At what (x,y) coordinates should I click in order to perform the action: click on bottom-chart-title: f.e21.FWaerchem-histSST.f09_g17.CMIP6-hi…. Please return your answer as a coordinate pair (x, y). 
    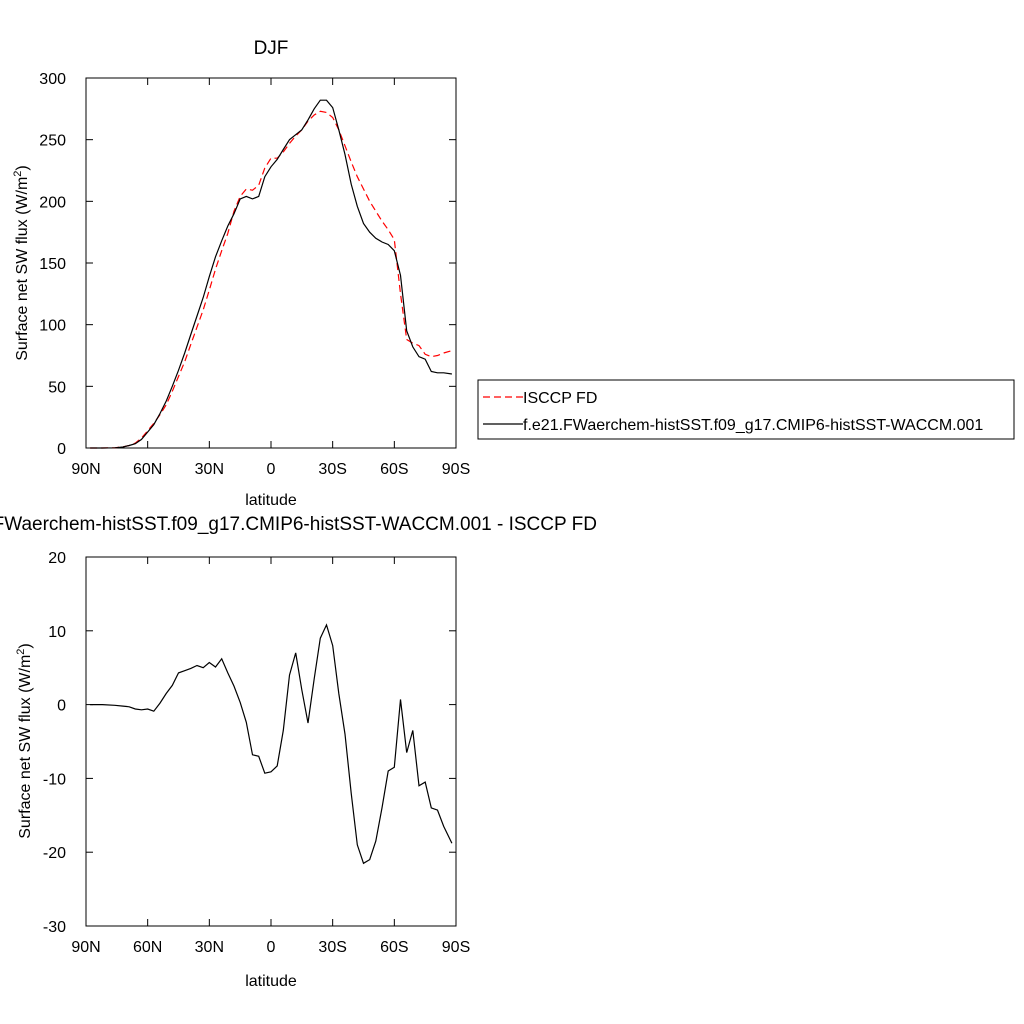
    Looking at the image, I should click on (298, 524).